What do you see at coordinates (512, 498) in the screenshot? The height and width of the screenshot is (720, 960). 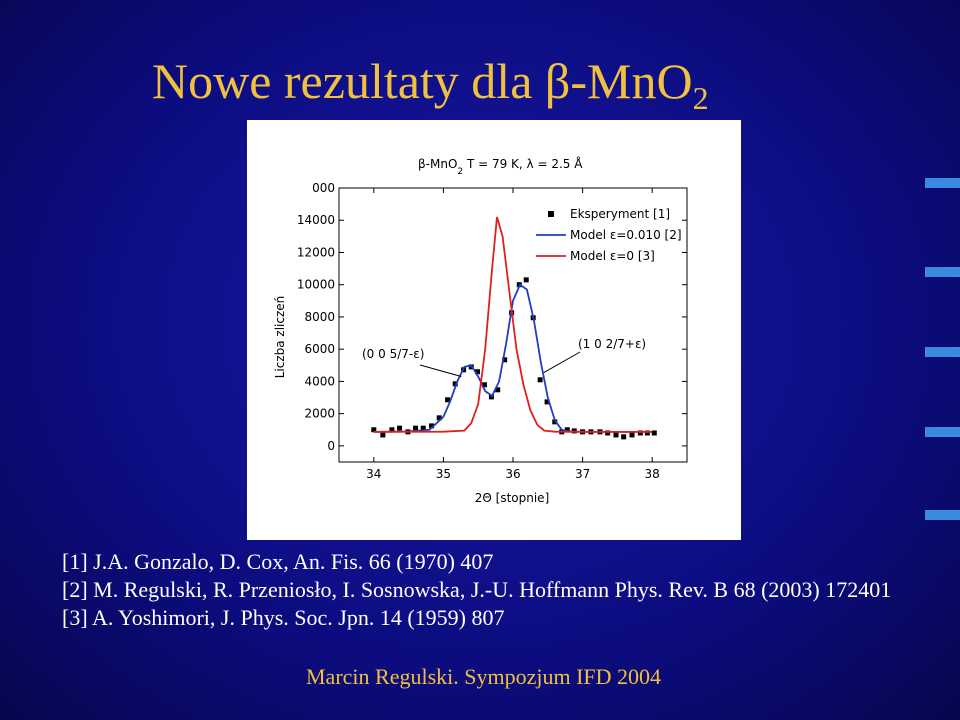 I see `x-axis-label: 2Θ [stopnie]` at bounding box center [512, 498].